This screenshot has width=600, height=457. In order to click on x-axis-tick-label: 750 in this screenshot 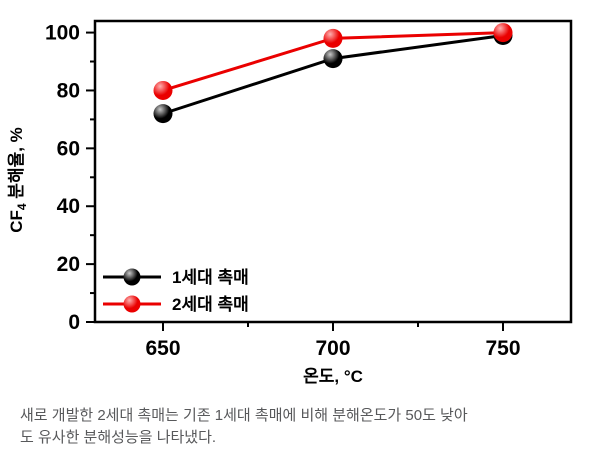, I will do `click(502, 348)`.